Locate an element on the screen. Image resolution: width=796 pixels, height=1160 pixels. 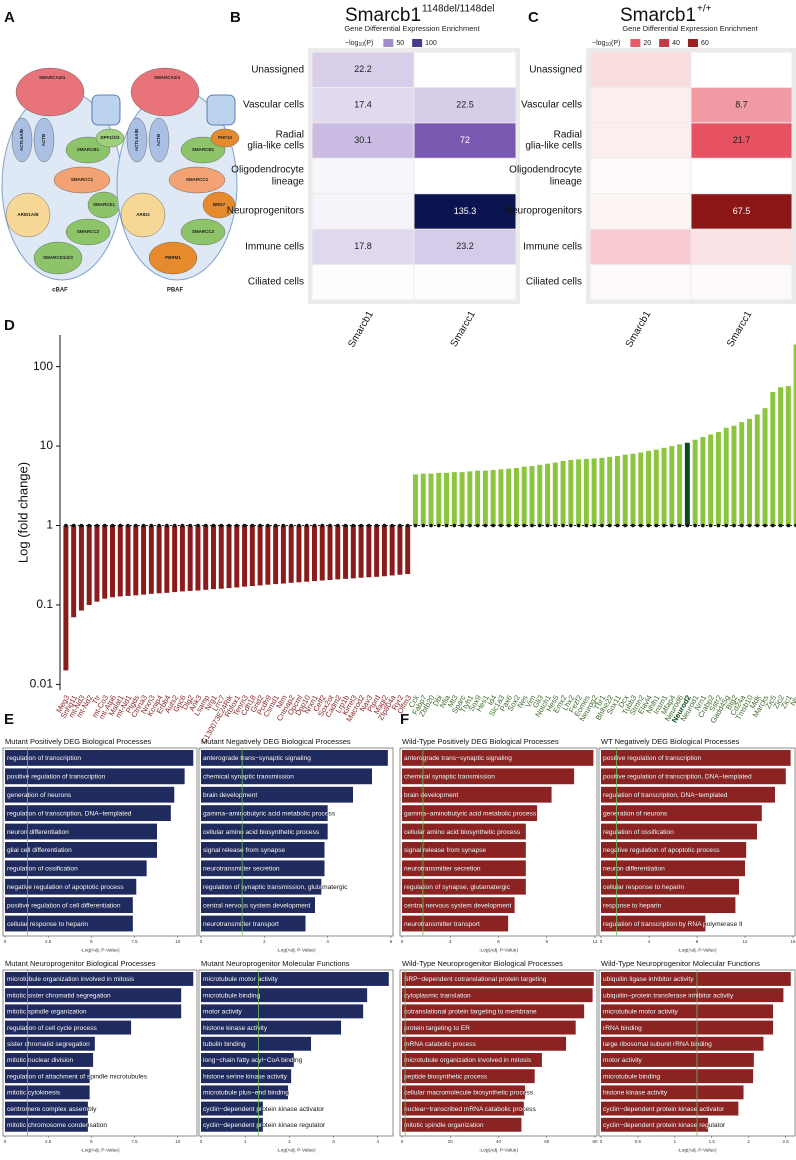
bar-label: histone serine kinase activity is located at coordinates (245, 1076).